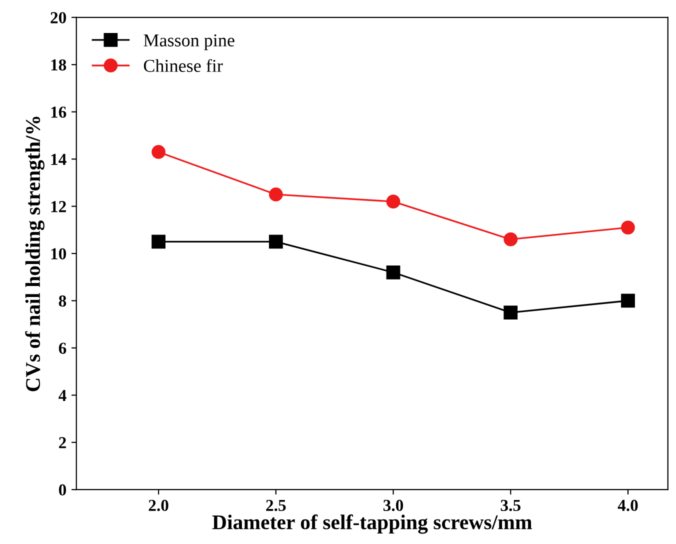 The width and height of the screenshot is (676, 544). I want to click on x-tick-label: 4.0, so click(628, 506).